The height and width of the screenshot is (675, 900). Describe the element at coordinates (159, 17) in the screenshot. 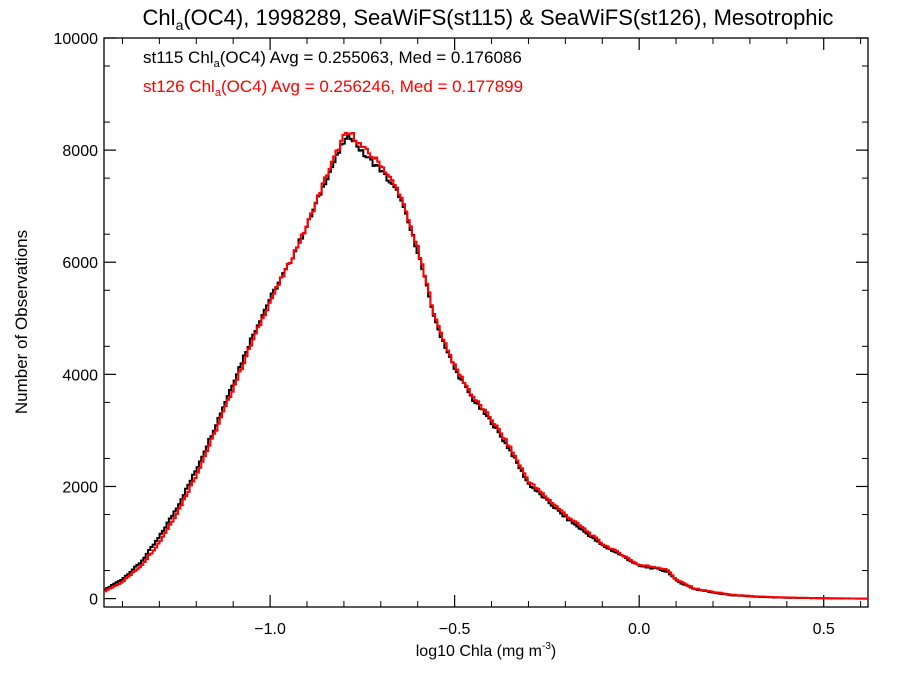

I see `chart-title-main: Chl` at that location.